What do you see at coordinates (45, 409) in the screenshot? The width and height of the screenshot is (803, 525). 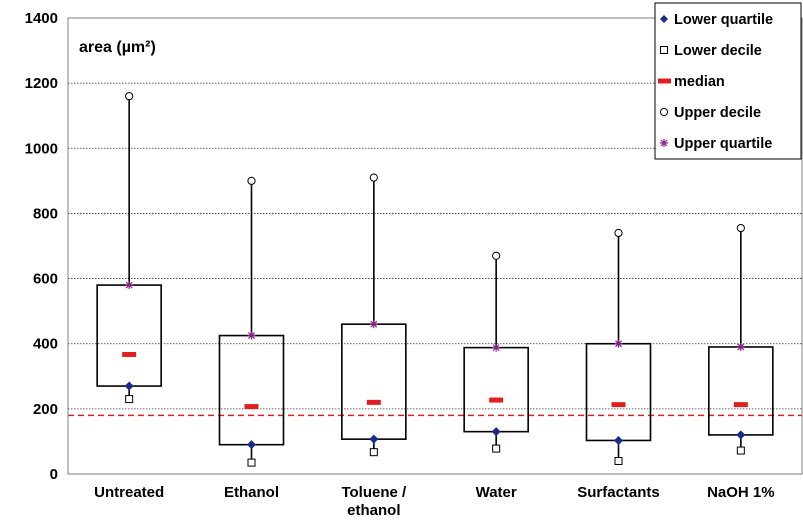 I see `y-tick-label: 200` at bounding box center [45, 409].